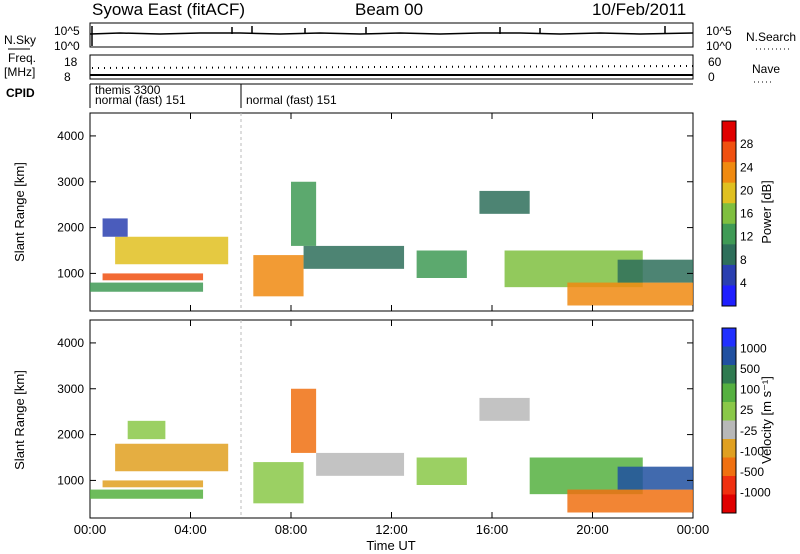 The height and width of the screenshot is (554, 800). I want to click on freq-right-tick-bottom: 0, so click(711, 77).